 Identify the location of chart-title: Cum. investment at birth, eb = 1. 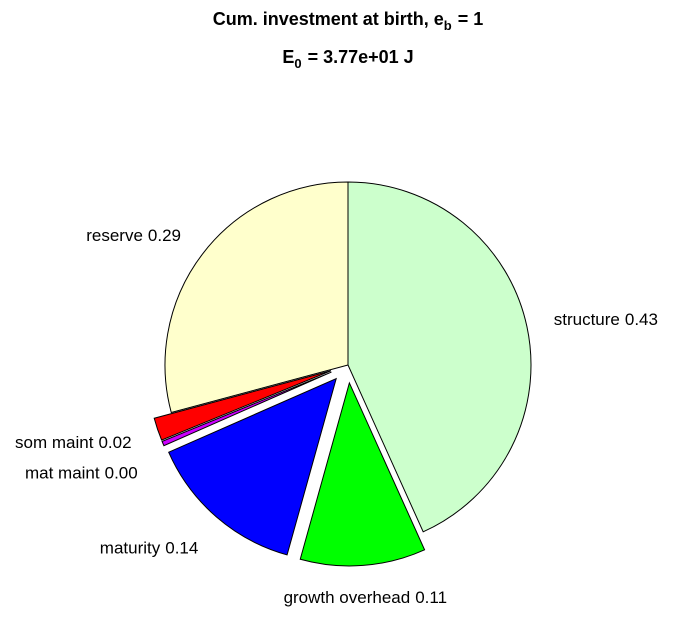
(348, 21).